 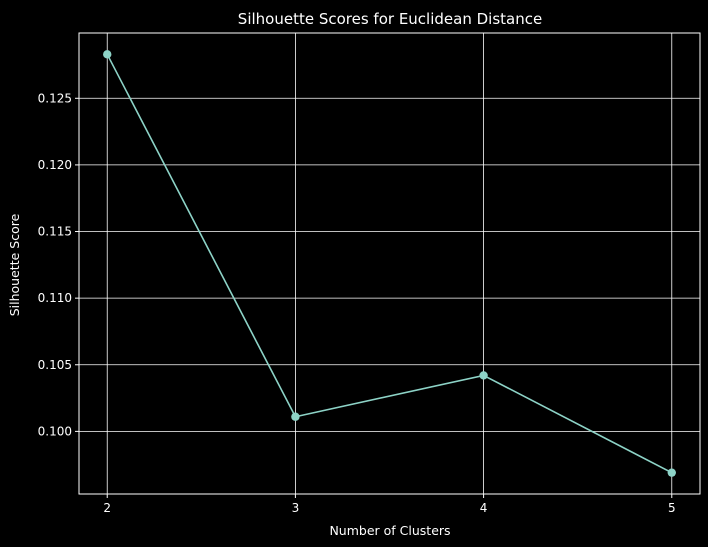 What do you see at coordinates (55, 365) in the screenshot?
I see `y-tick-label: 0.105` at bounding box center [55, 365].